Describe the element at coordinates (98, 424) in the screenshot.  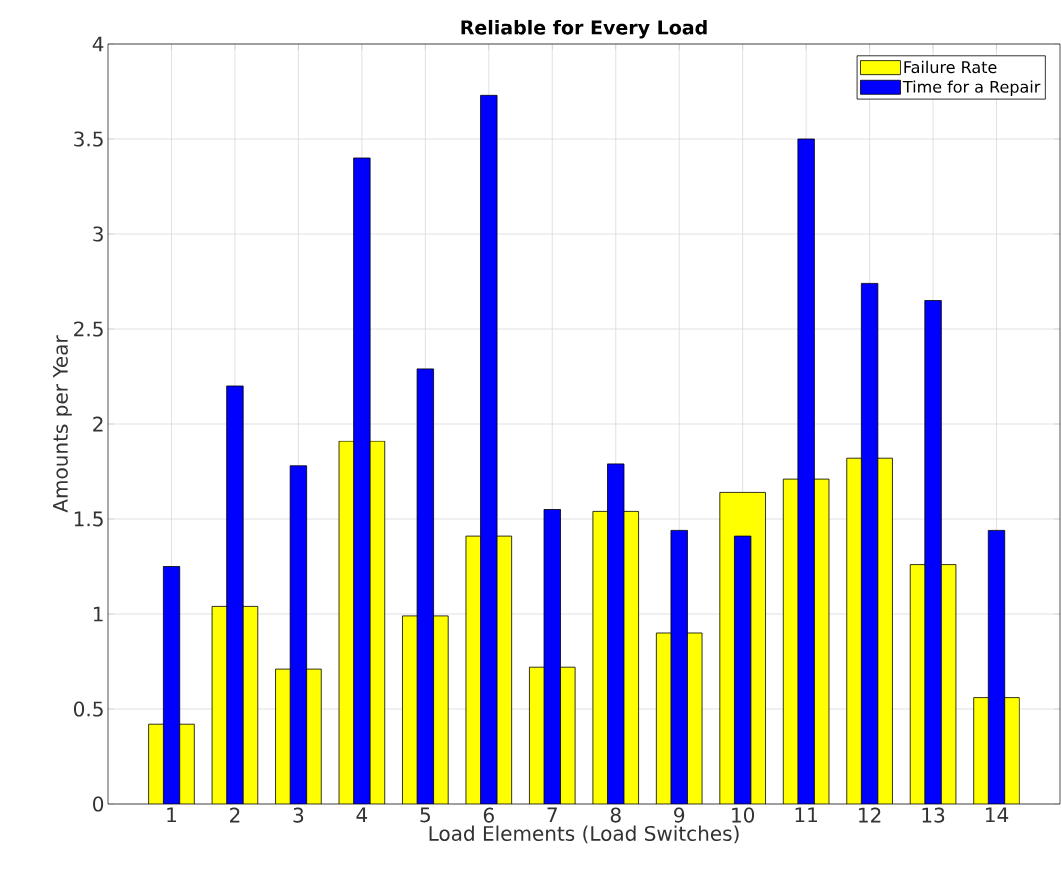
I see `y-tick-label: 2` at that location.